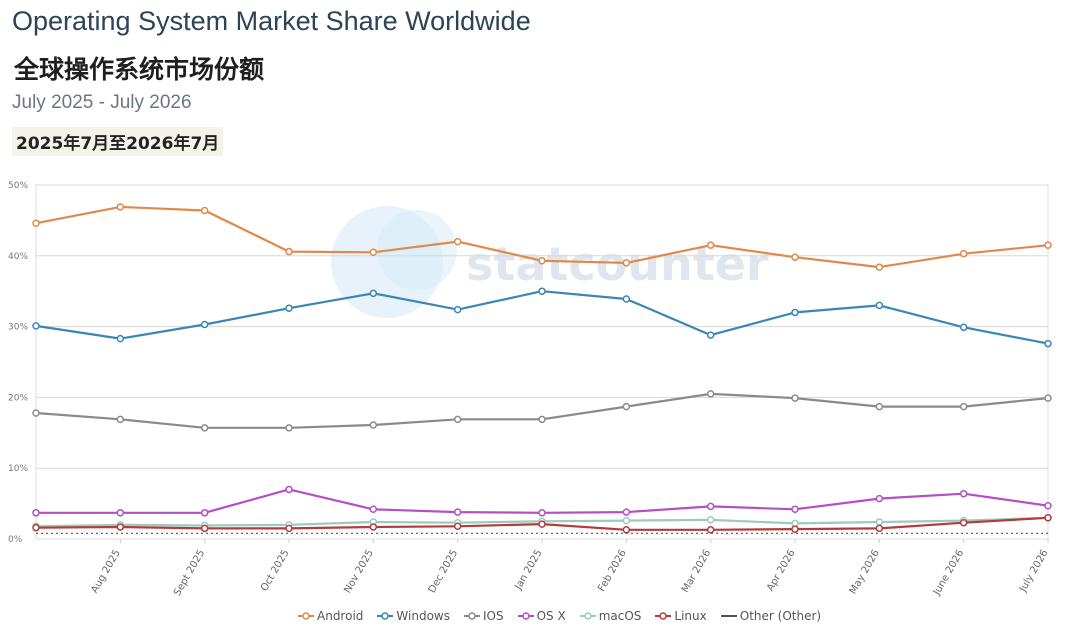 The height and width of the screenshot is (634, 1080). Describe the element at coordinates (18, 469) in the screenshot. I see `y-tick-label: 10%` at that location.